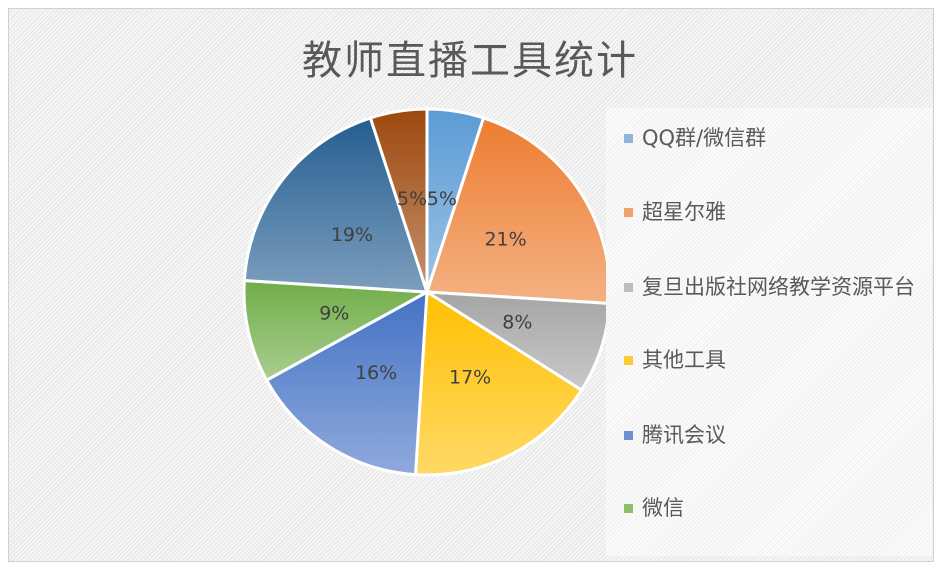  What do you see at coordinates (352, 235) in the screenshot?
I see `data-label: 19%` at bounding box center [352, 235].